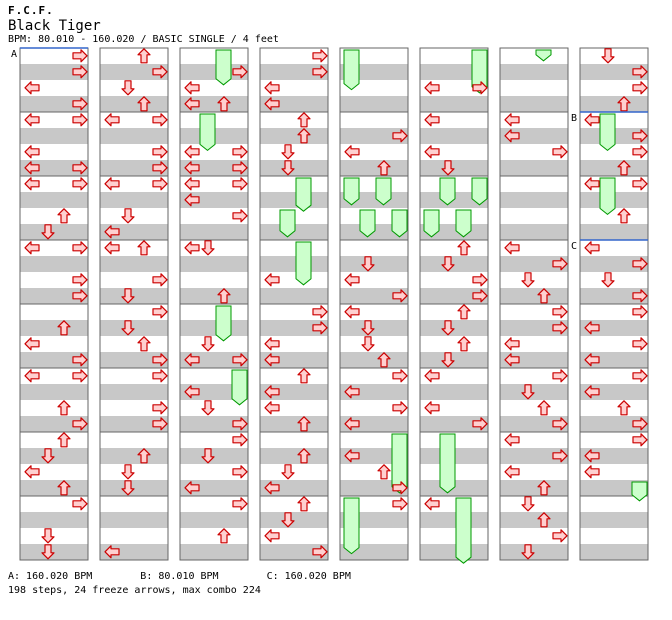 The width and height of the screenshot is (672, 620). Describe the element at coordinates (50, 576) in the screenshot. I see `bpm-legend-a: A: 160.020 BPM` at that location.